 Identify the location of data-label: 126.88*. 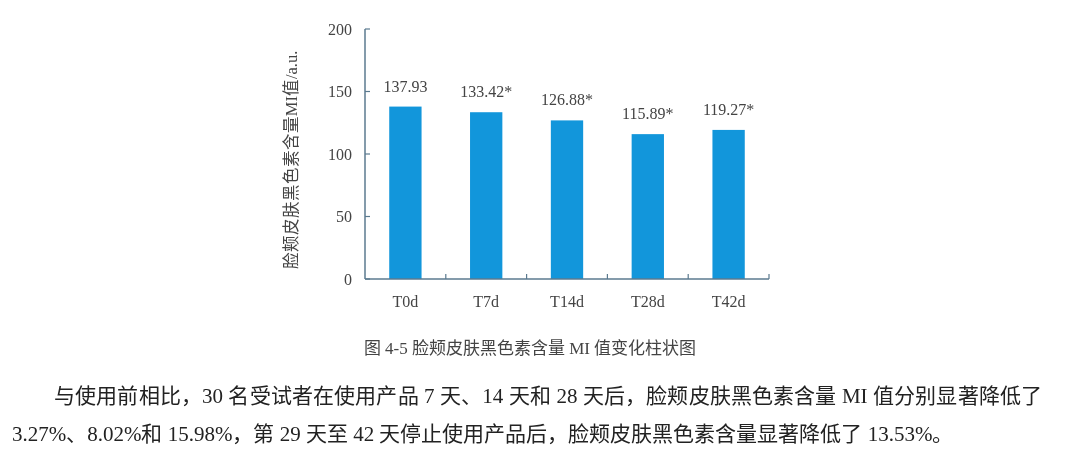
(567, 100).